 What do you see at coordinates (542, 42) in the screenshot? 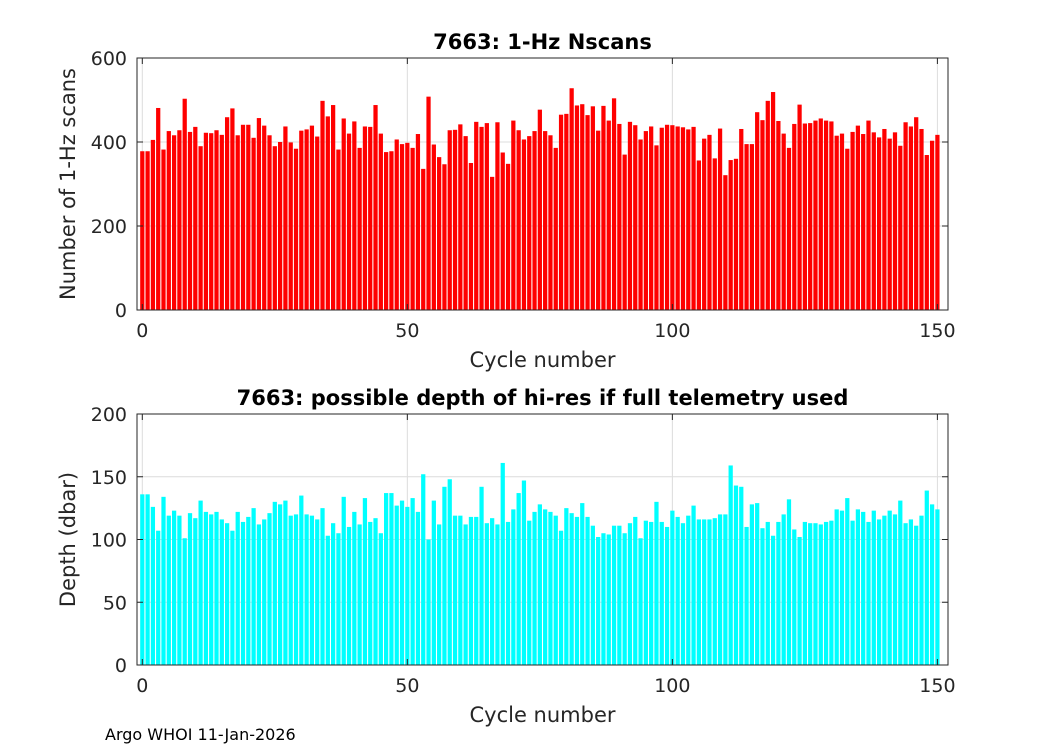
I see `chart1-title: 7663: 1-Hz Nscans` at bounding box center [542, 42].